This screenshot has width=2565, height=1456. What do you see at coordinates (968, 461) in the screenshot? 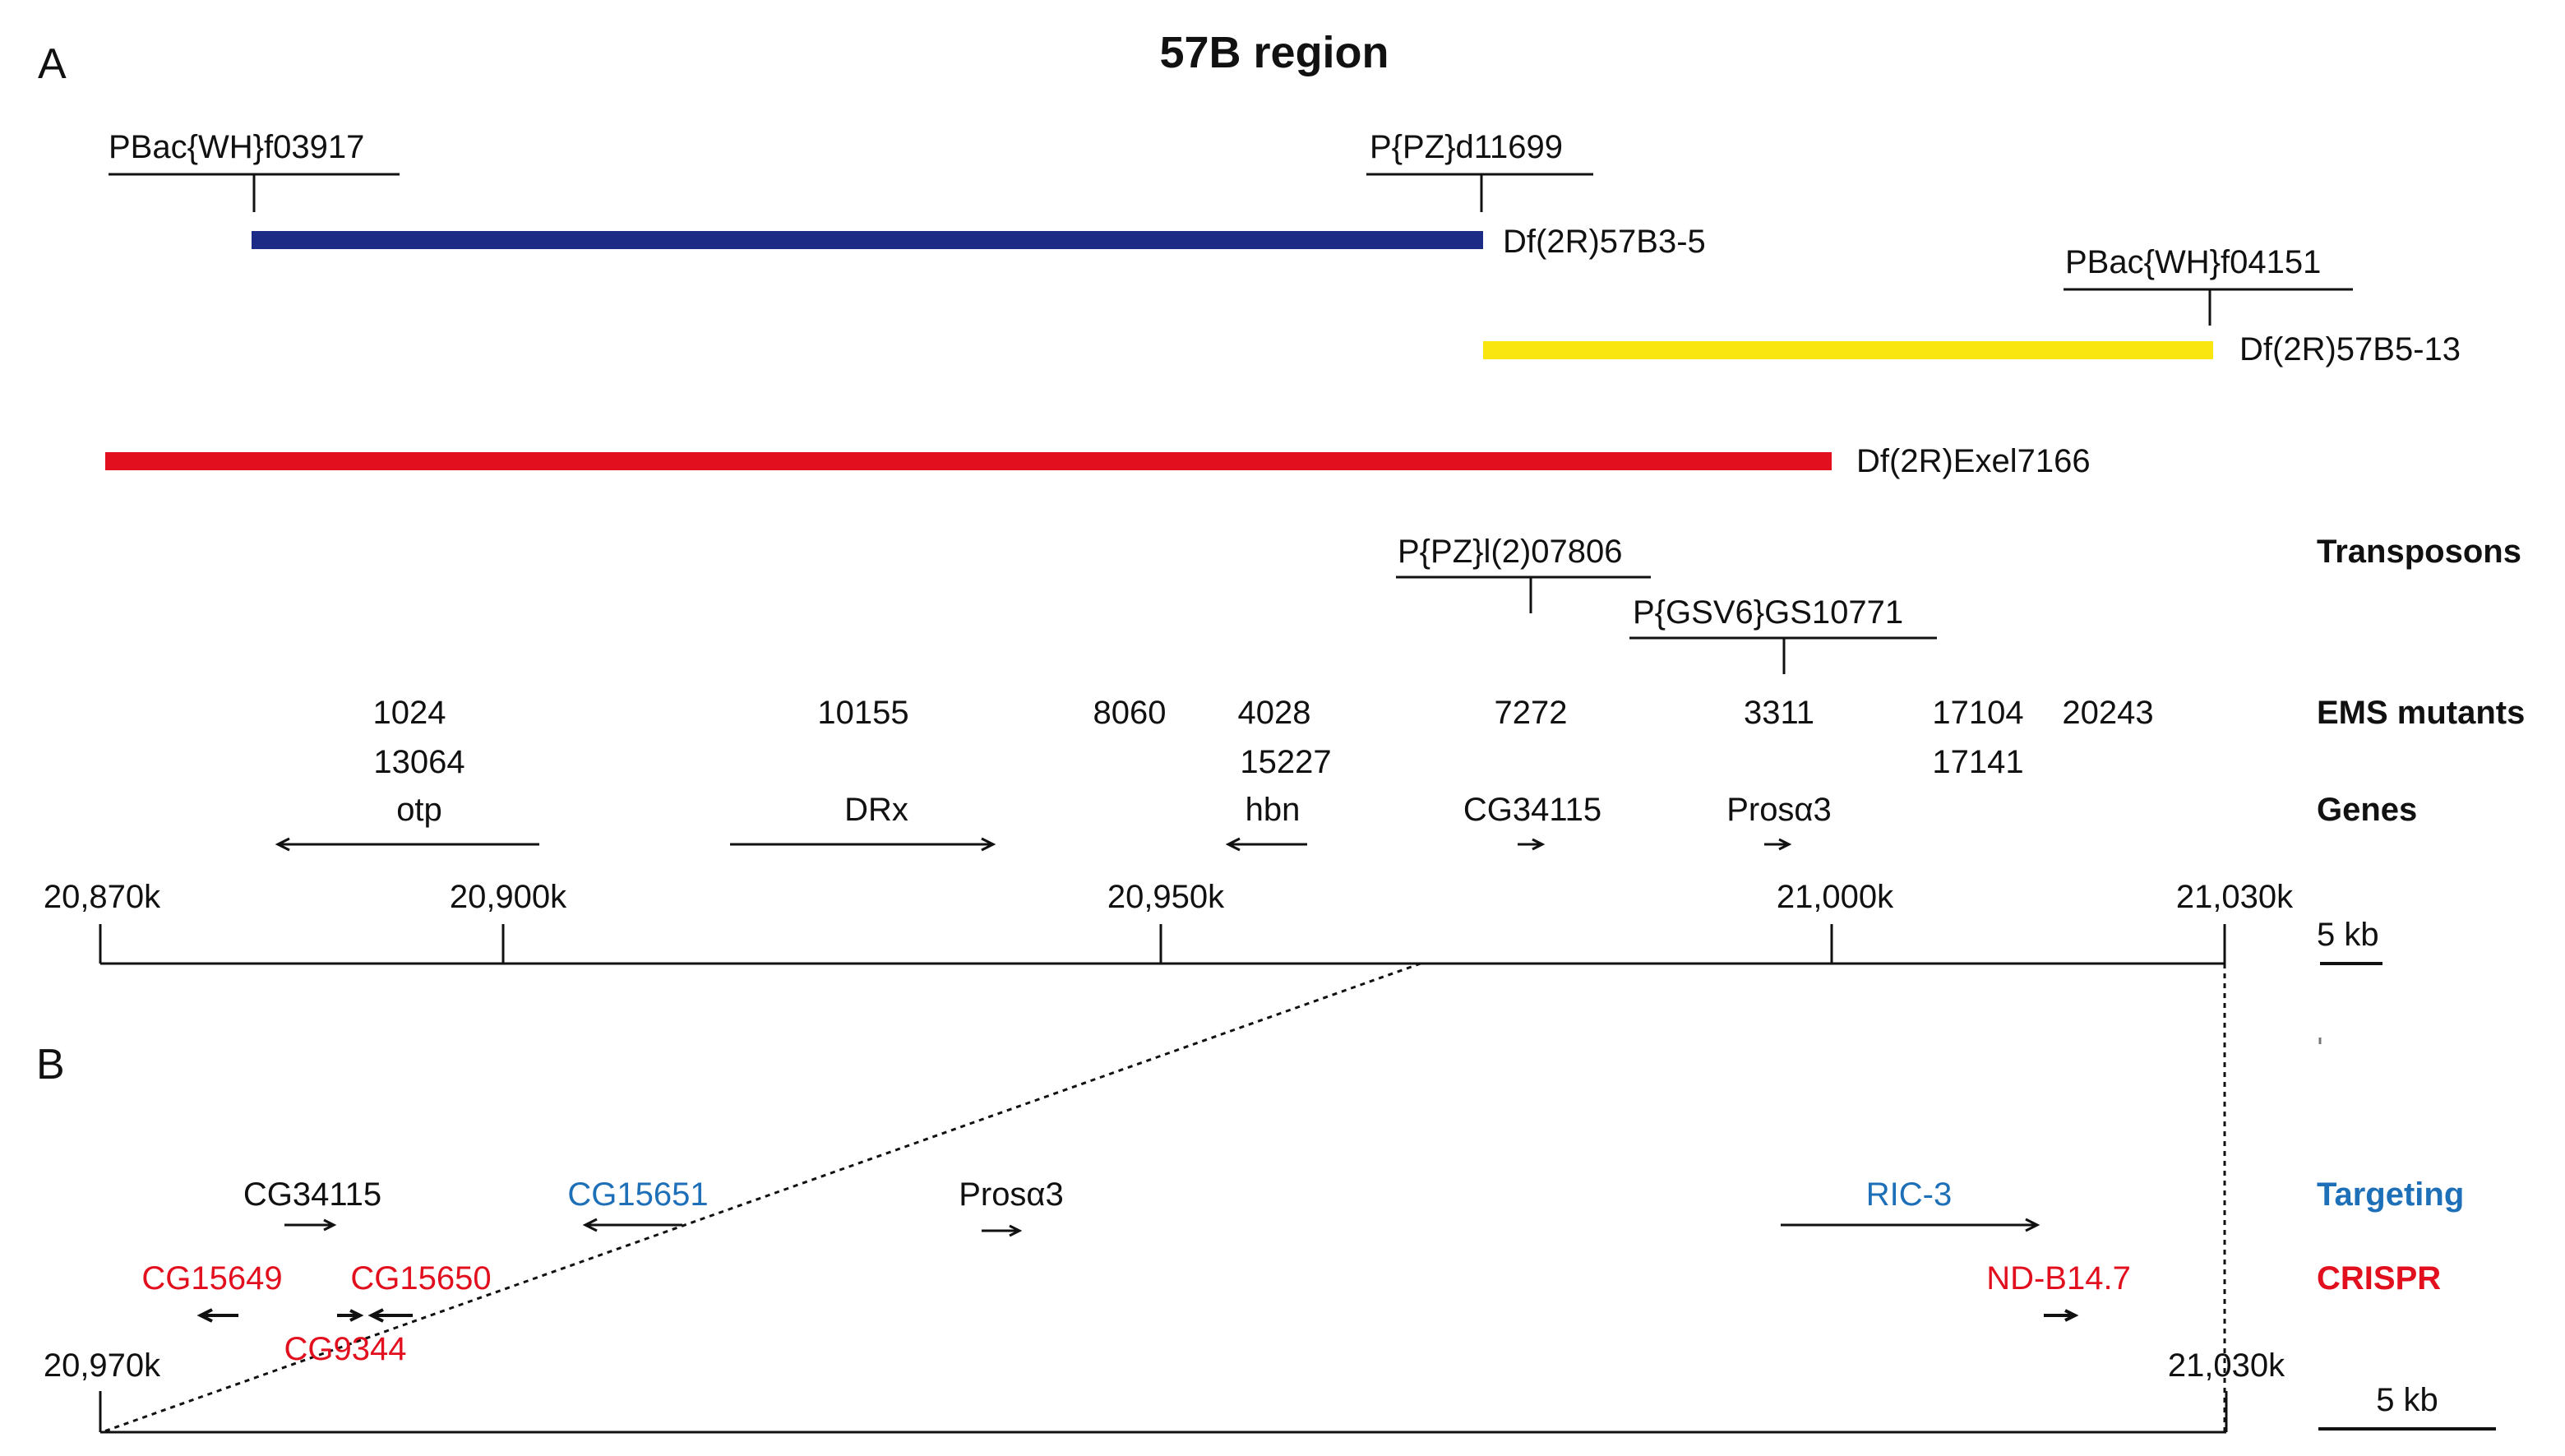
I see `deficiency-bar-exel7166` at bounding box center [968, 461].